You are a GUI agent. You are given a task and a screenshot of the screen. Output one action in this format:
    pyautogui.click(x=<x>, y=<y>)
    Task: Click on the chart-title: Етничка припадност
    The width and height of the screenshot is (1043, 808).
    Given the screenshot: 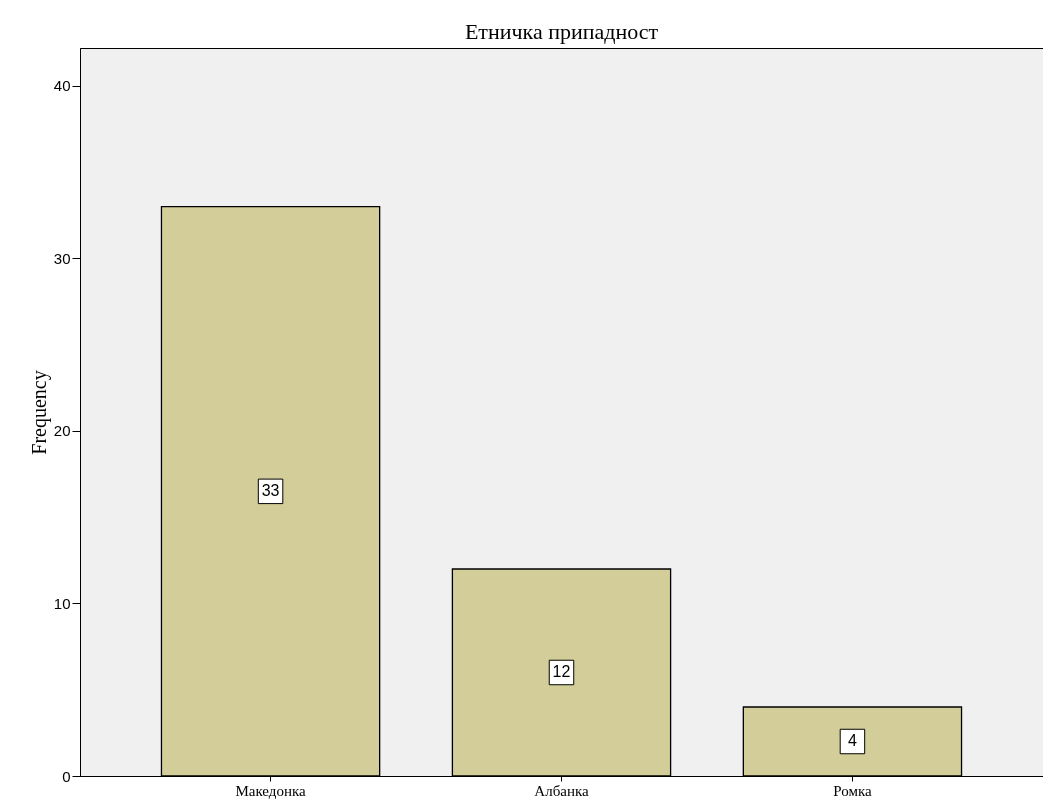 What is the action you would take?
    pyautogui.click(x=561, y=31)
    